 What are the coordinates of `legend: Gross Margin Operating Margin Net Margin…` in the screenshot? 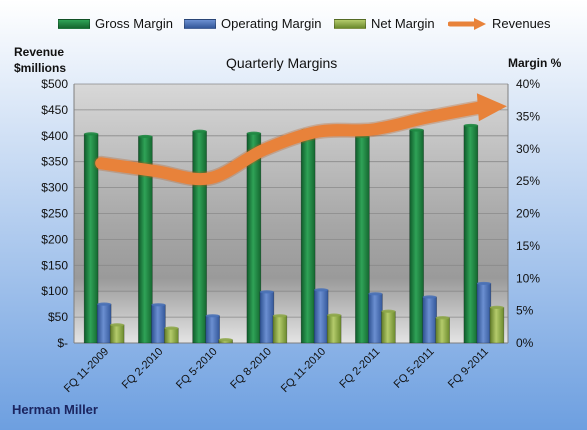 It's located at (293, 26).